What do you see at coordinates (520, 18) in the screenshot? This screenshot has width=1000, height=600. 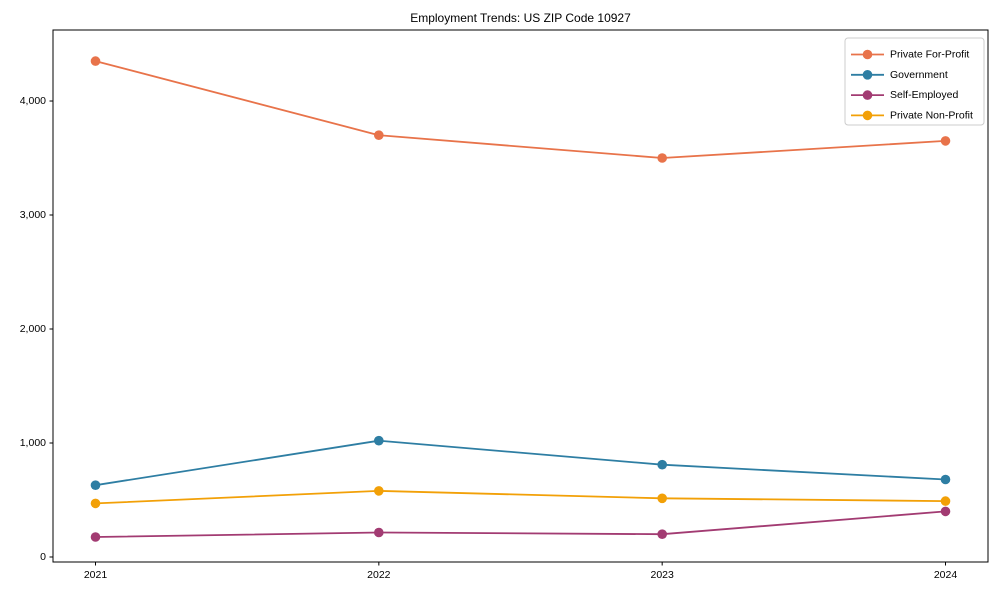 I see `chart-title: Employment Trends: US ZIP Code 10927` at bounding box center [520, 18].